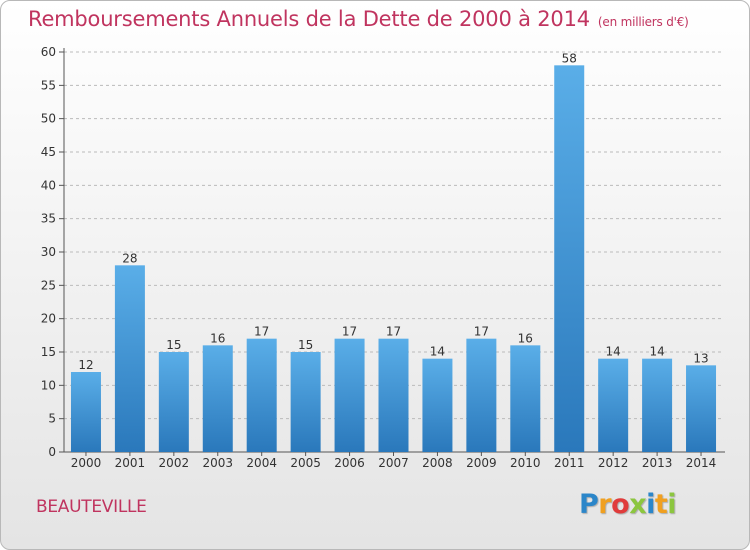 Image resolution: width=750 pixels, height=550 pixels. I want to click on data-label-2014: 13, so click(700, 358).